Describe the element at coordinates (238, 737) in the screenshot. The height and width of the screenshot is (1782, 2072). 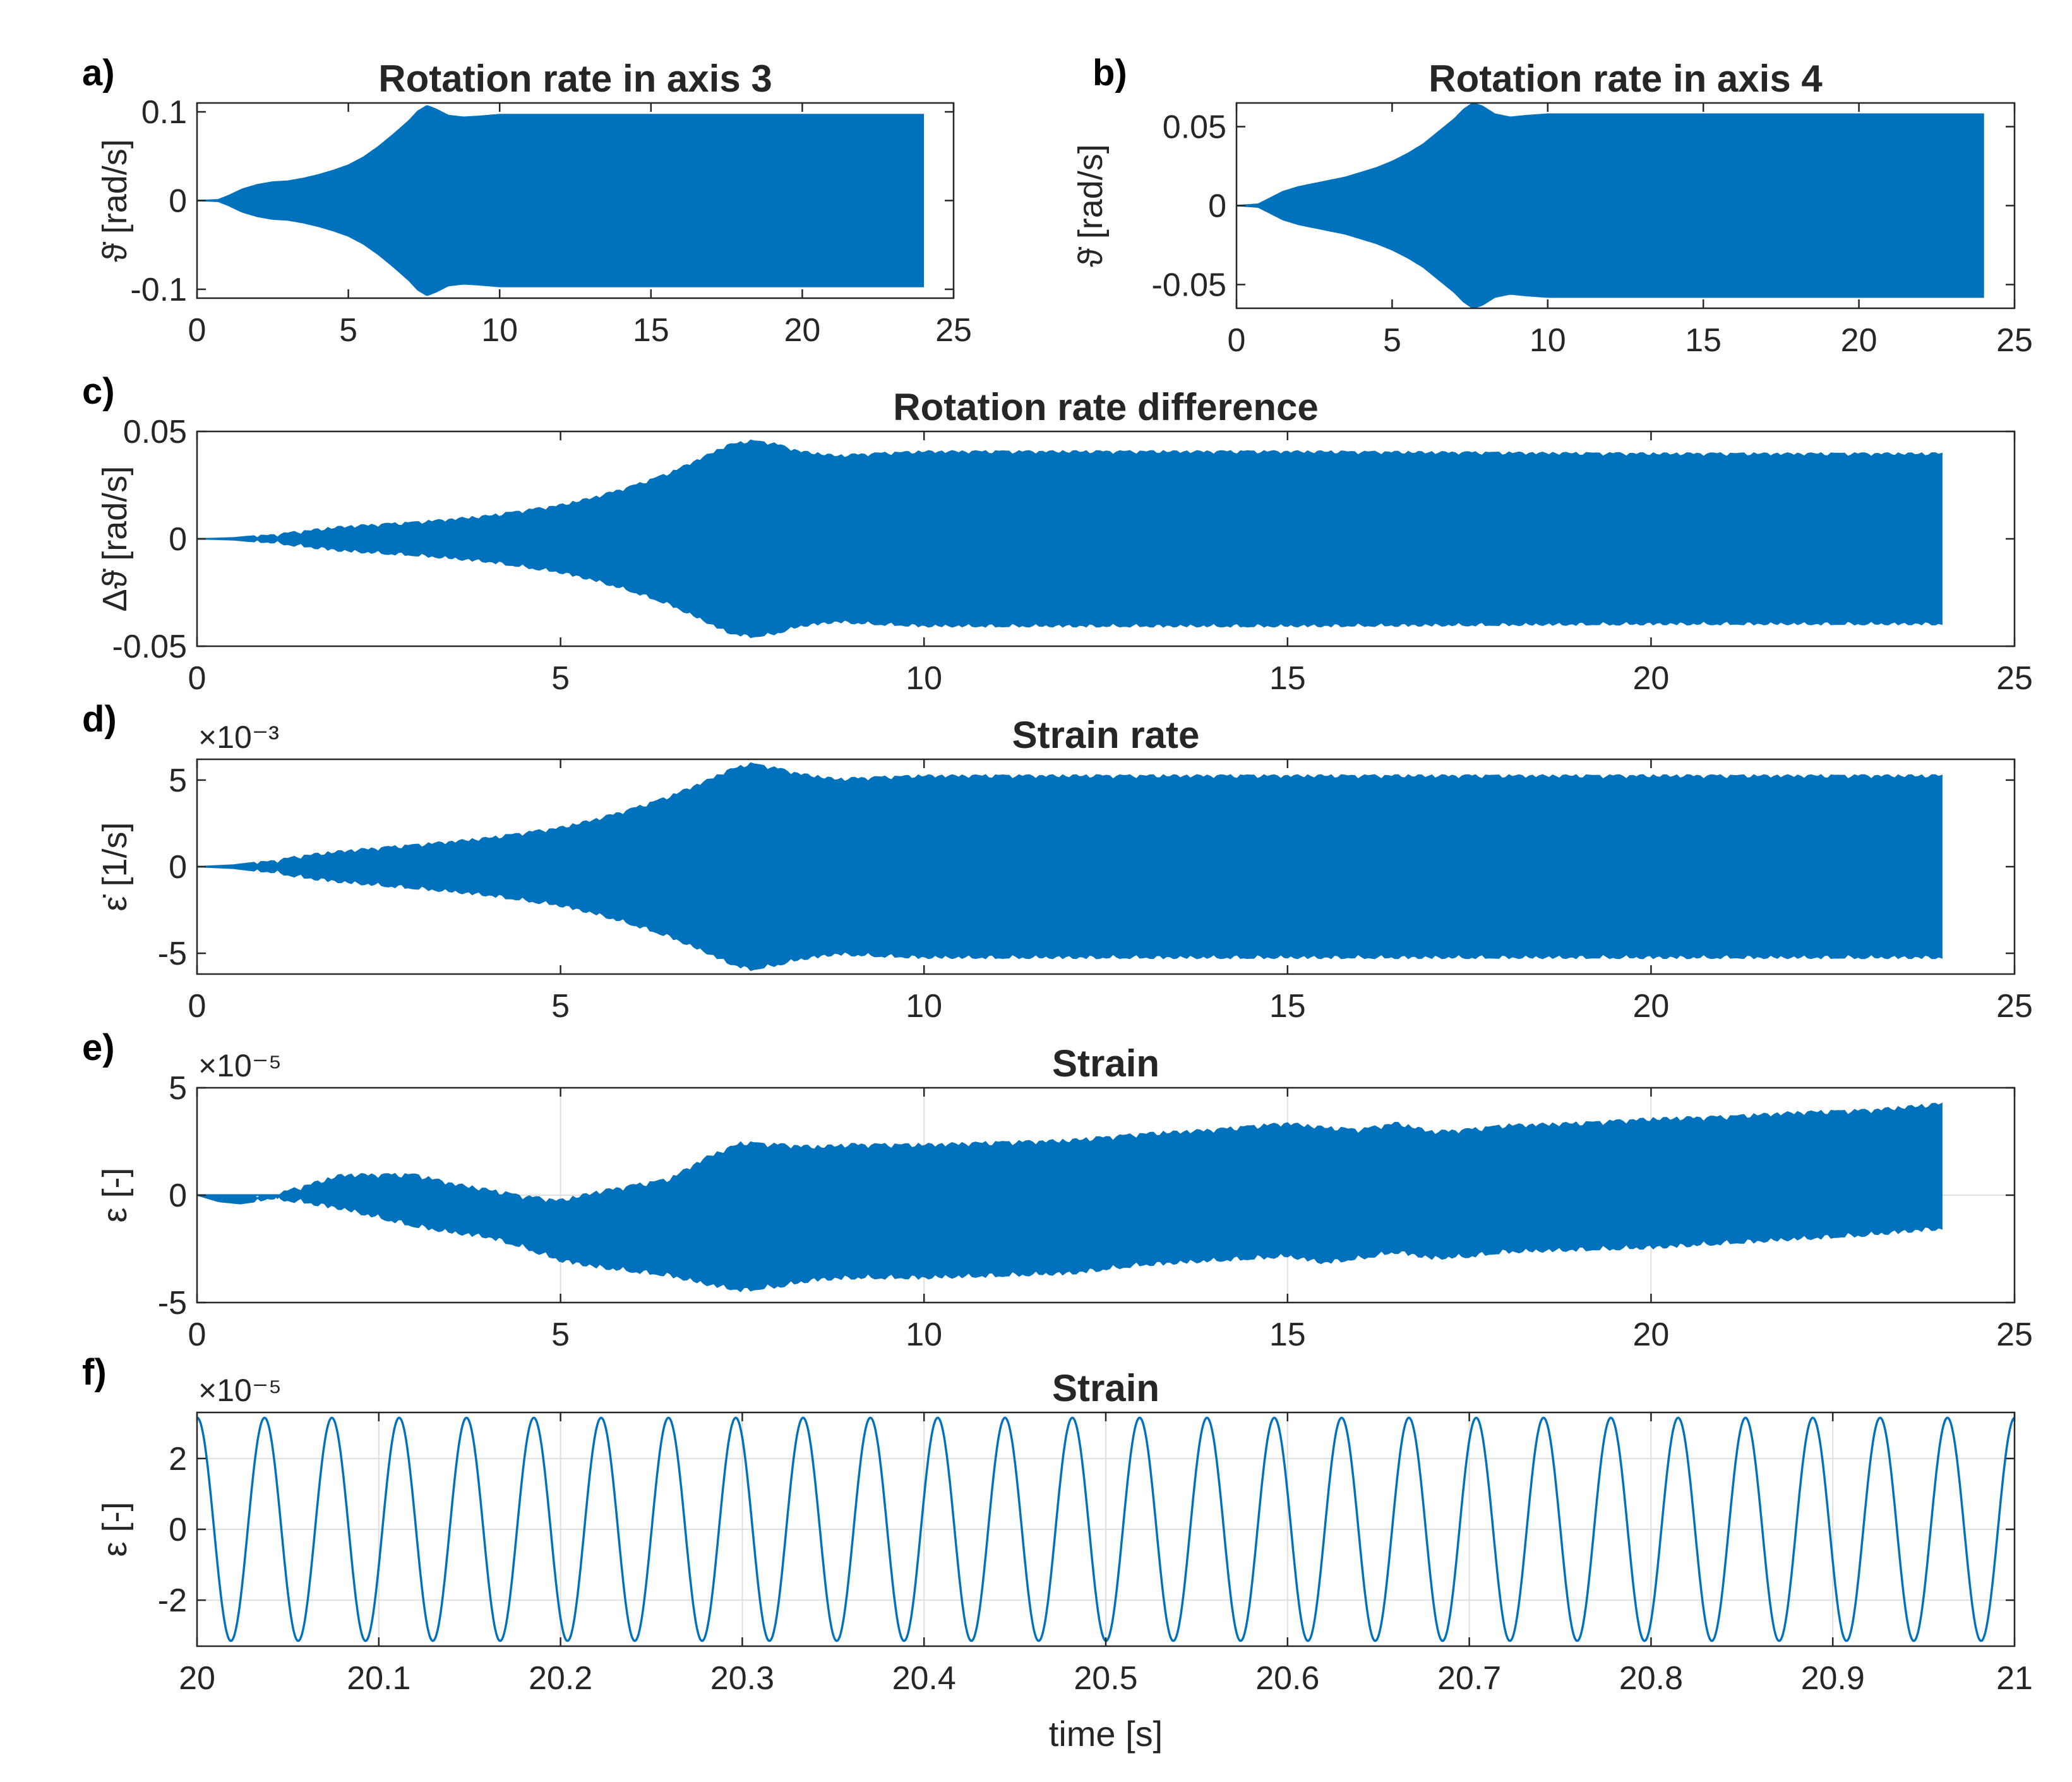
I see `axis-exponent: ×10⁻³` at that location.